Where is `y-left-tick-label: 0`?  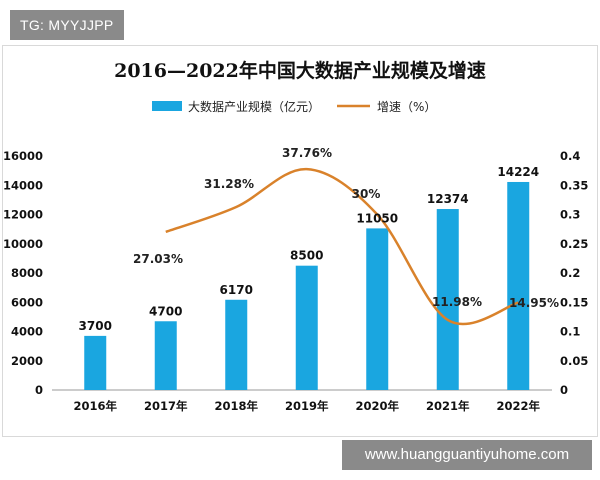 y-left-tick-label: 0 is located at coordinates (39, 390).